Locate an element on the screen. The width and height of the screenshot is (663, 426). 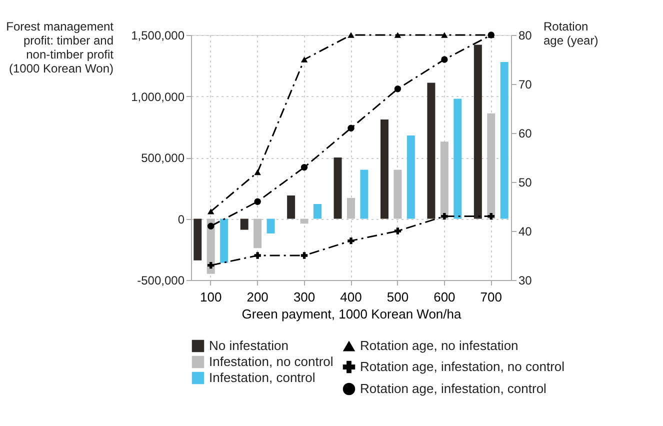
x-tick-label: 700 is located at coordinates (491, 297).